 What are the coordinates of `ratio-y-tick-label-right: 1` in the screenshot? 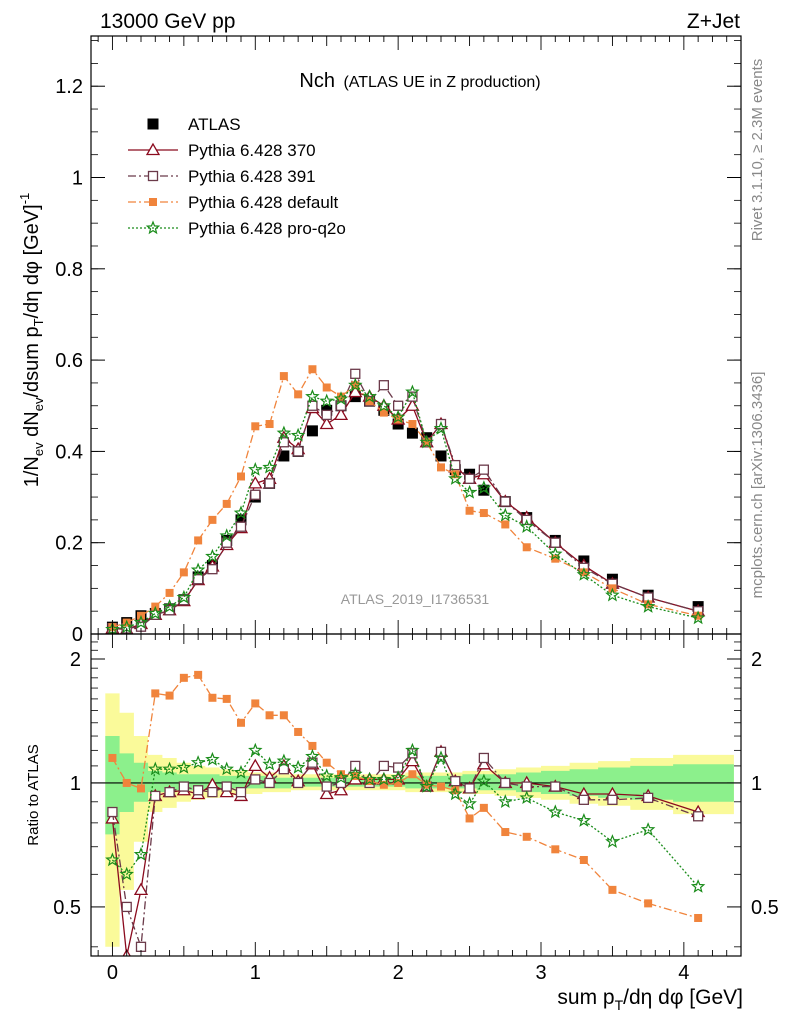 It's located at (756, 784).